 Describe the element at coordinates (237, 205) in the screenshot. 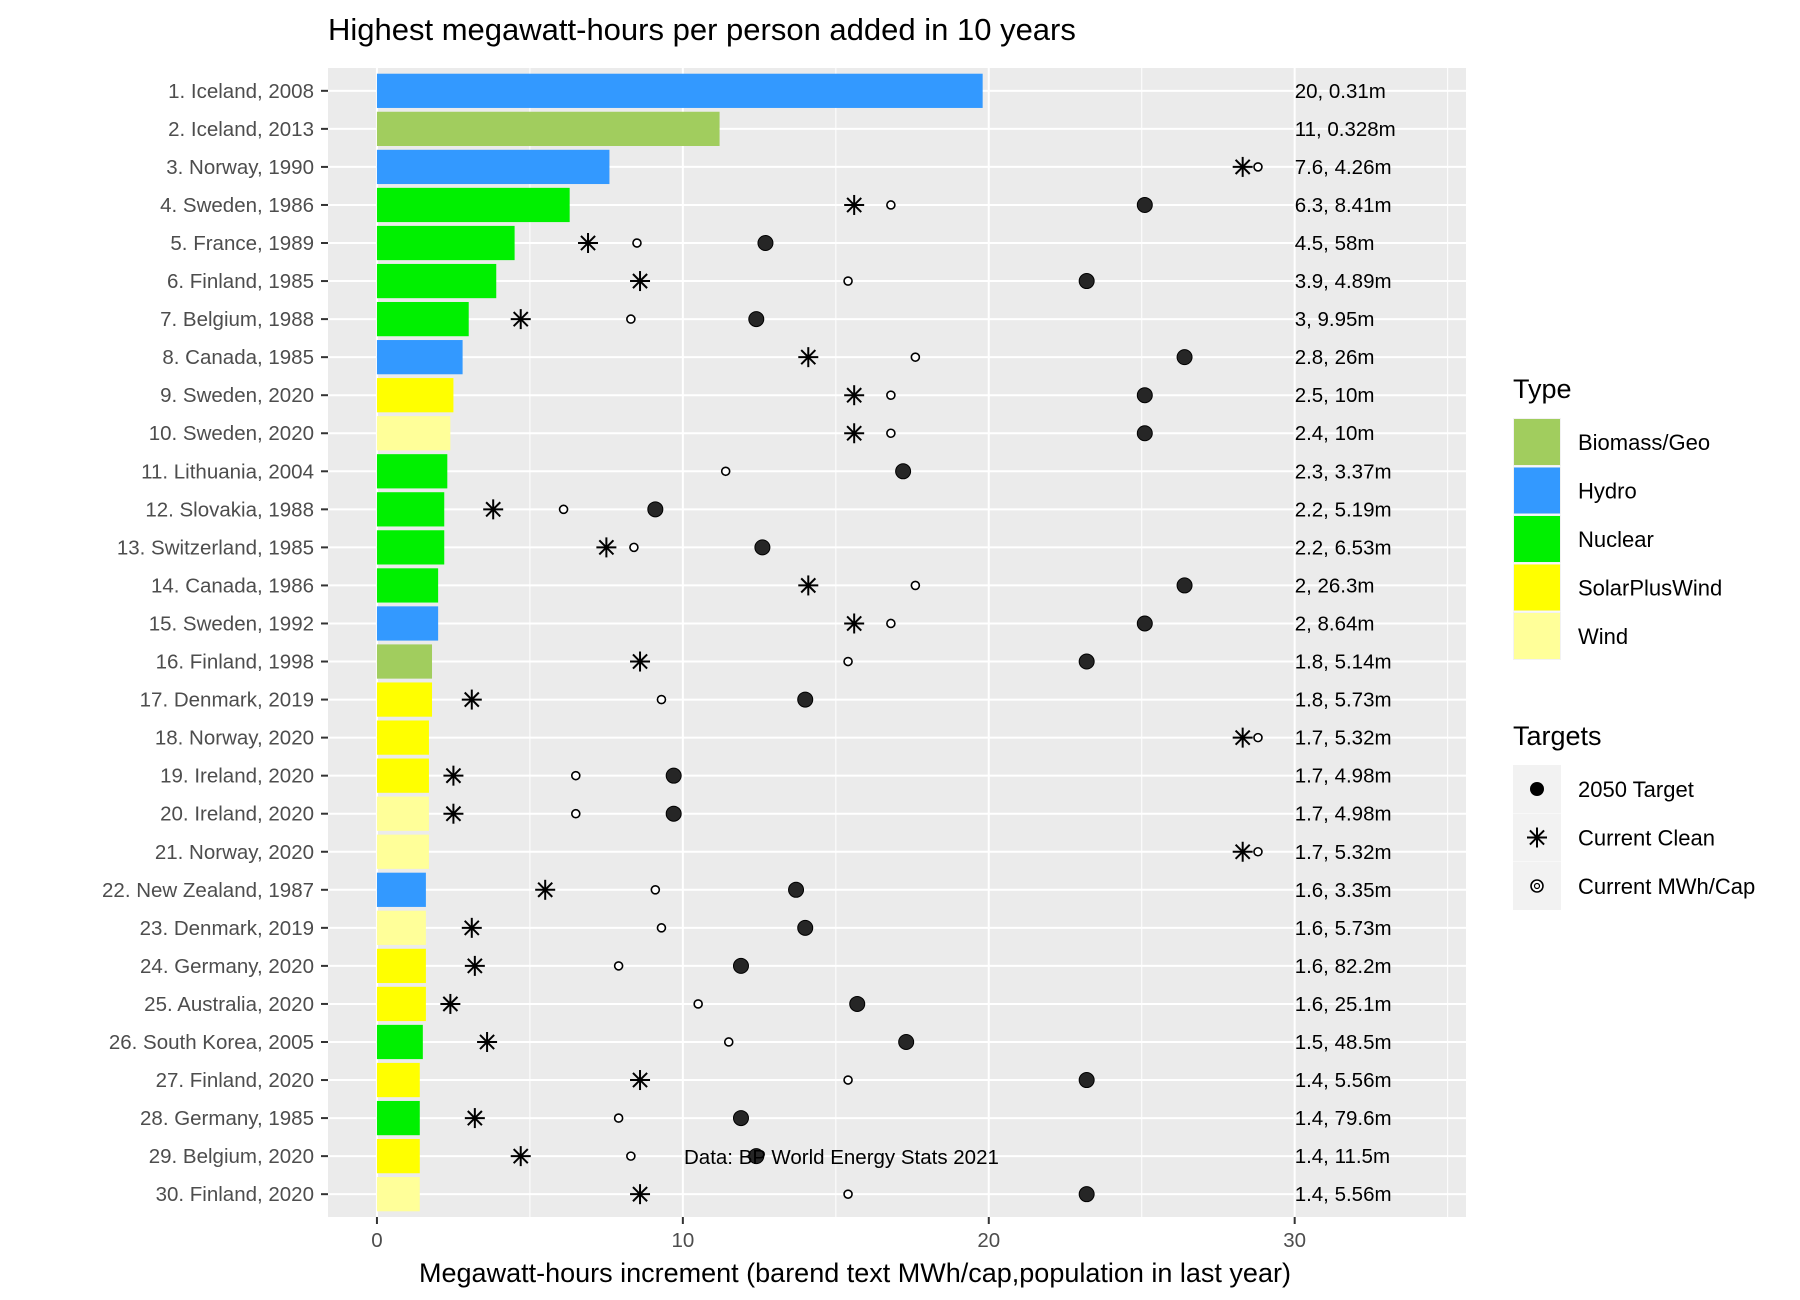

I see `y-tick-label: 4. Sweden, 1986` at that location.